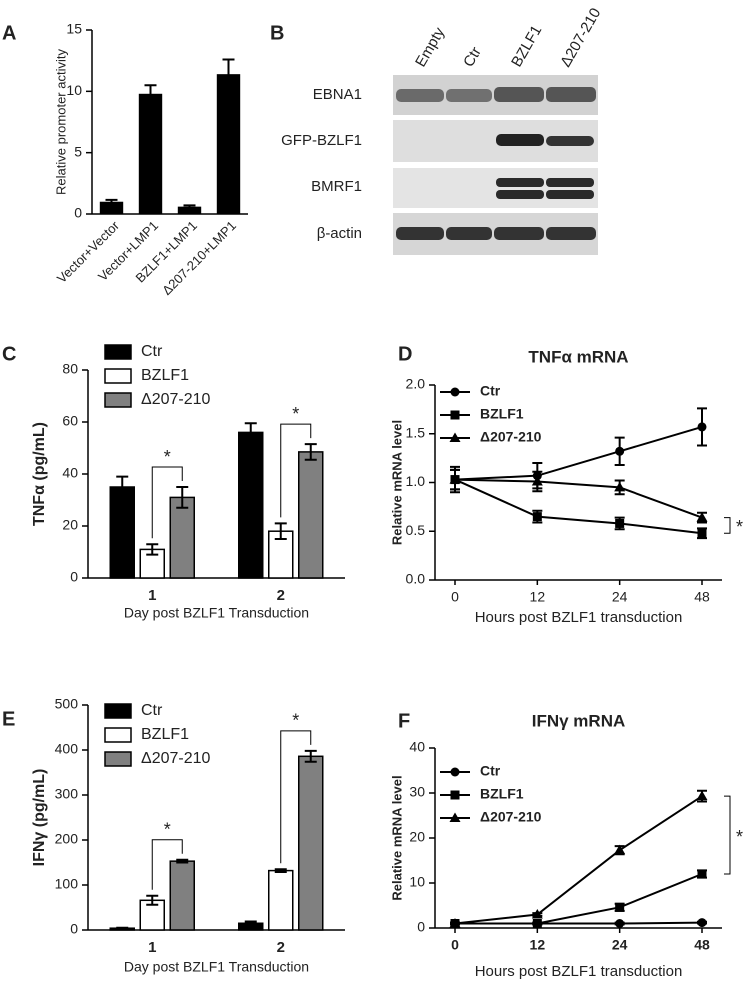  Describe the element at coordinates (416, 432) in the screenshot. I see `y-tick-label: 1.5` at that location.